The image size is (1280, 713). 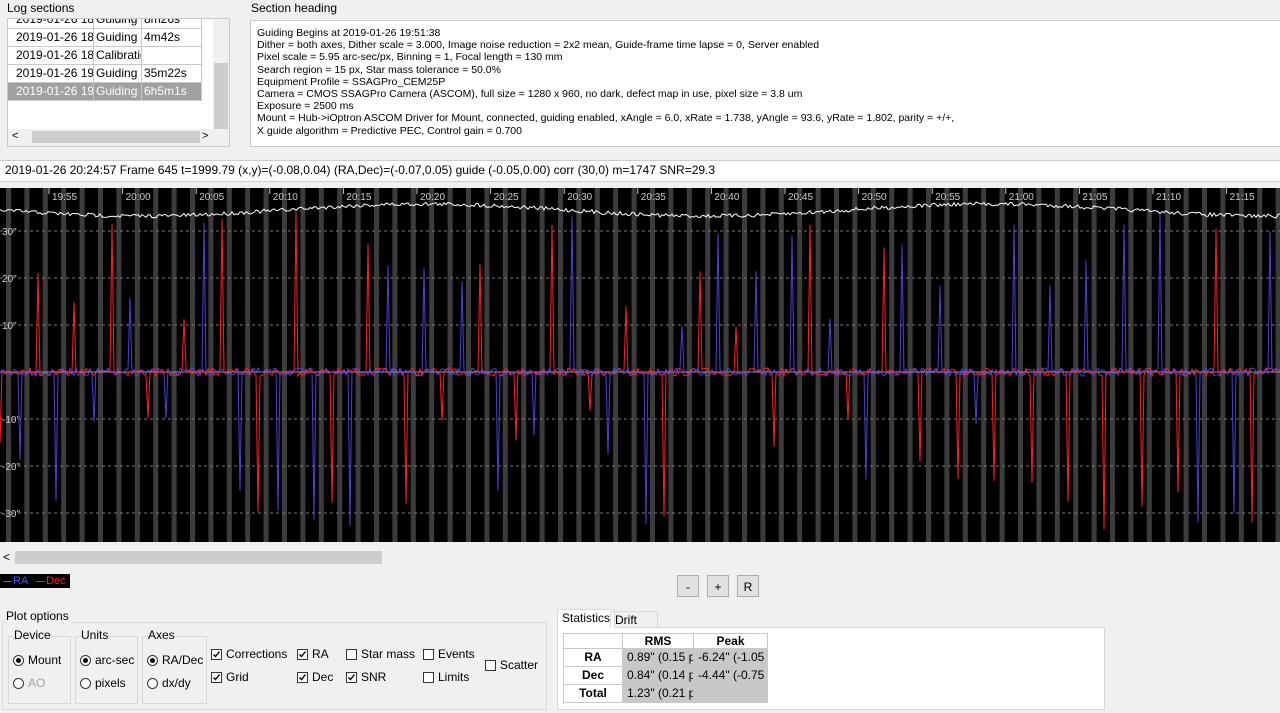 I want to click on checkbox-label: Dec, so click(x=323, y=677).